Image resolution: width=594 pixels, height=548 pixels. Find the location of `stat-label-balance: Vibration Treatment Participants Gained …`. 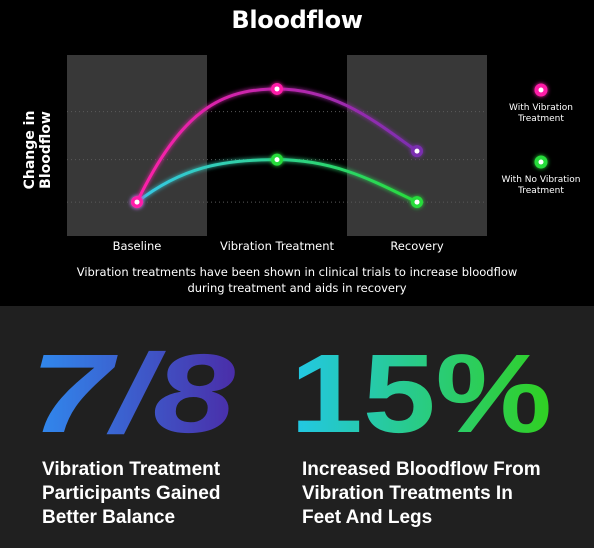

stat-label-balance: Vibration Treatment Participants Gained … is located at coordinates (131, 494).